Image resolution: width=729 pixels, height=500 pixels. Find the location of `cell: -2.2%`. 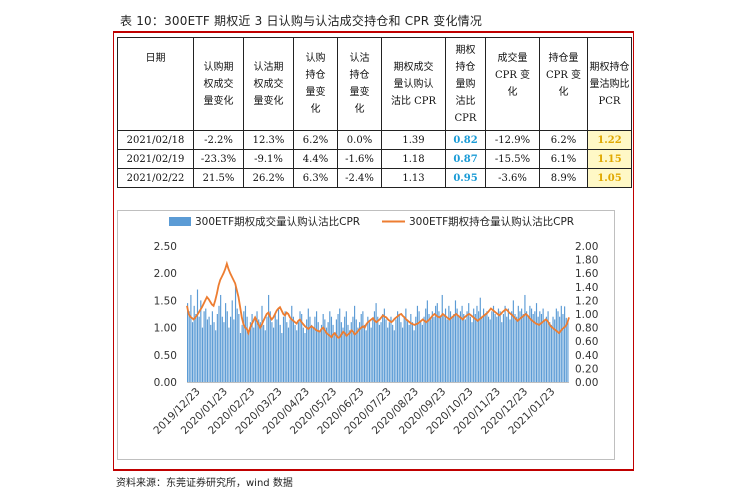

cell: -2.2% is located at coordinates (218, 140).